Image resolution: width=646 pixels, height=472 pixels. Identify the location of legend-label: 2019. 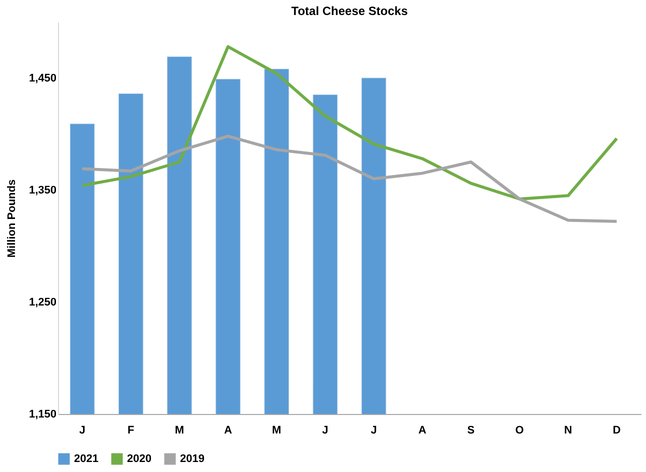
(192, 459).